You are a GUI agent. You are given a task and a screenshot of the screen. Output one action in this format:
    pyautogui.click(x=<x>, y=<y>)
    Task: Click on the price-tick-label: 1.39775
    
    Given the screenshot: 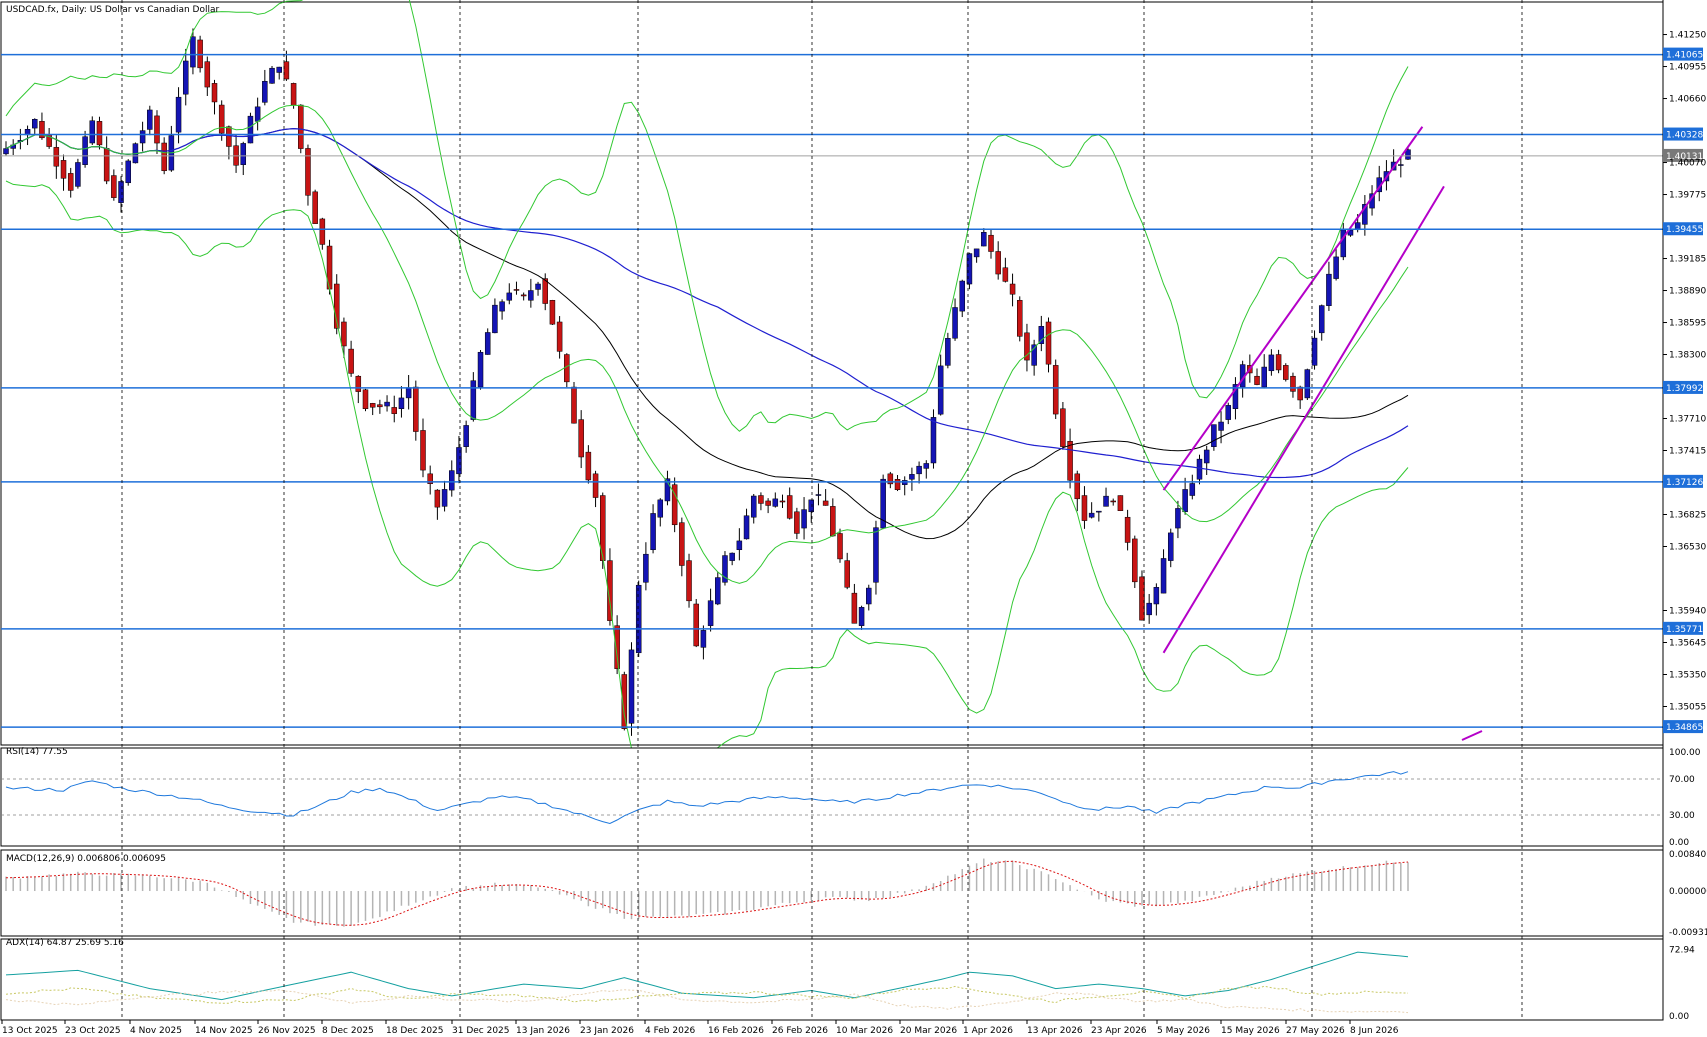 What is the action you would take?
    pyautogui.click(x=1687, y=196)
    